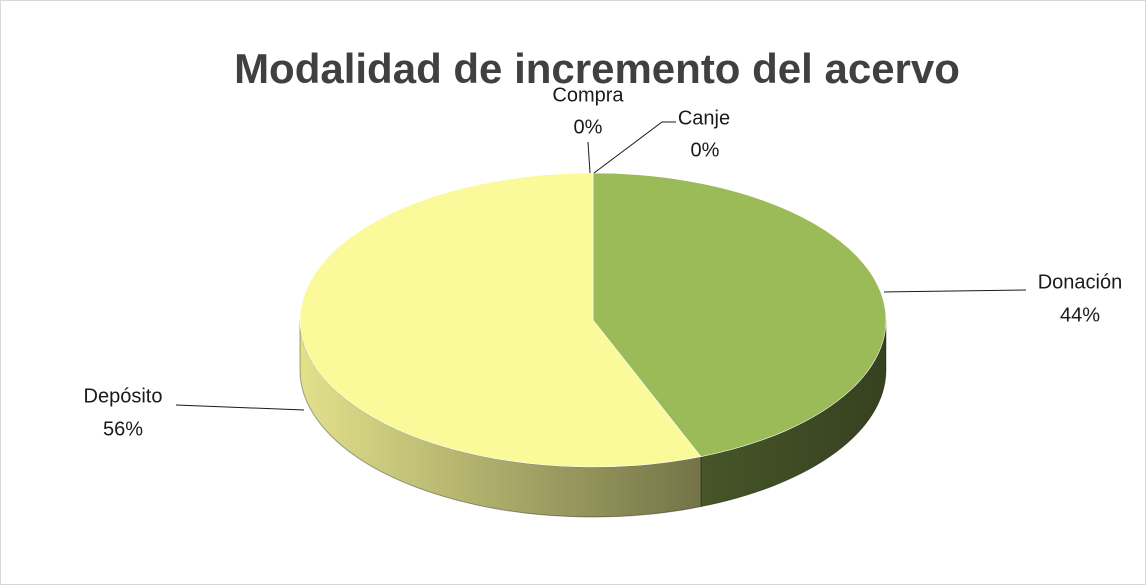  What do you see at coordinates (704, 118) in the screenshot?
I see `slice-label: Canje` at bounding box center [704, 118].